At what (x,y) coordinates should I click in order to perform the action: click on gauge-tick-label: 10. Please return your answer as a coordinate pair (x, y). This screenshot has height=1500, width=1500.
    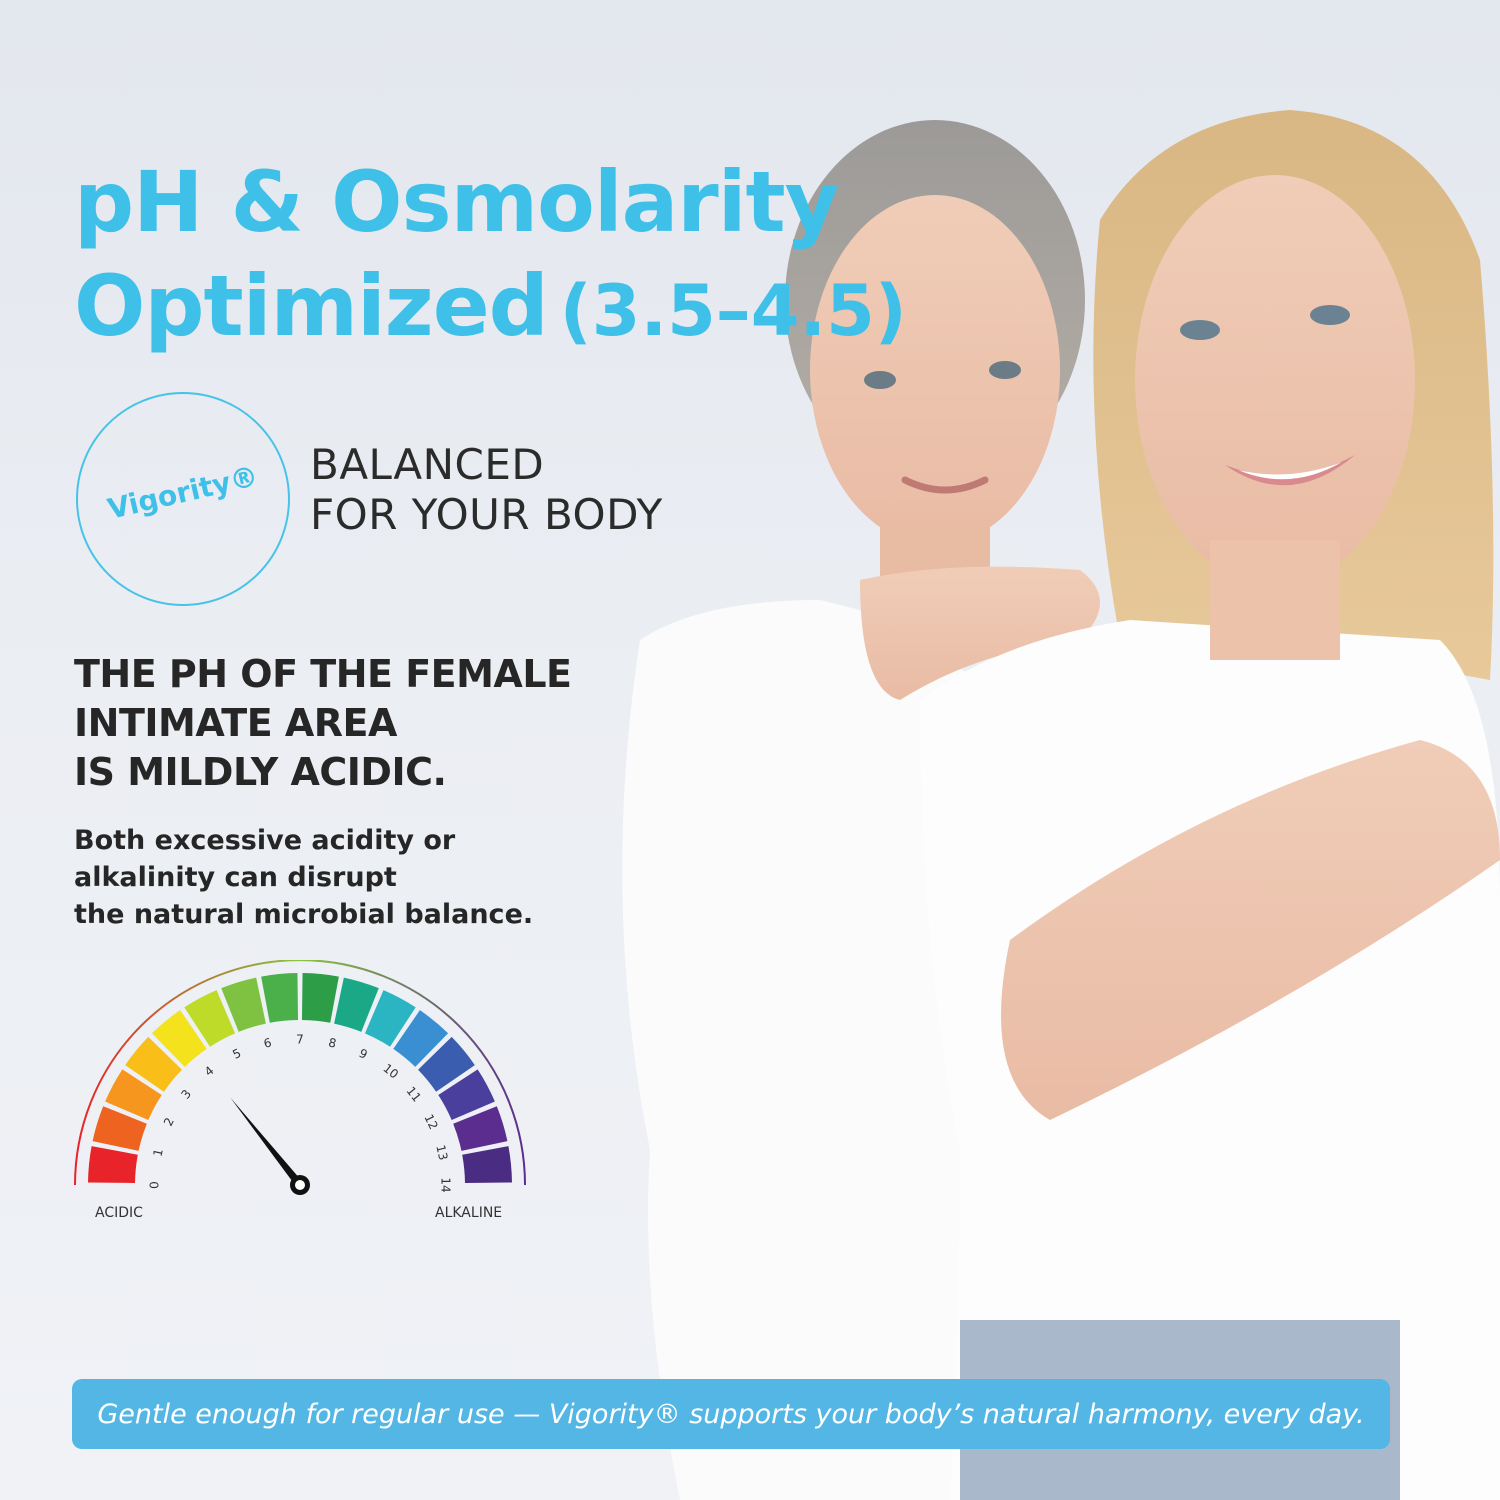
    Looking at the image, I should click on (390, 1071).